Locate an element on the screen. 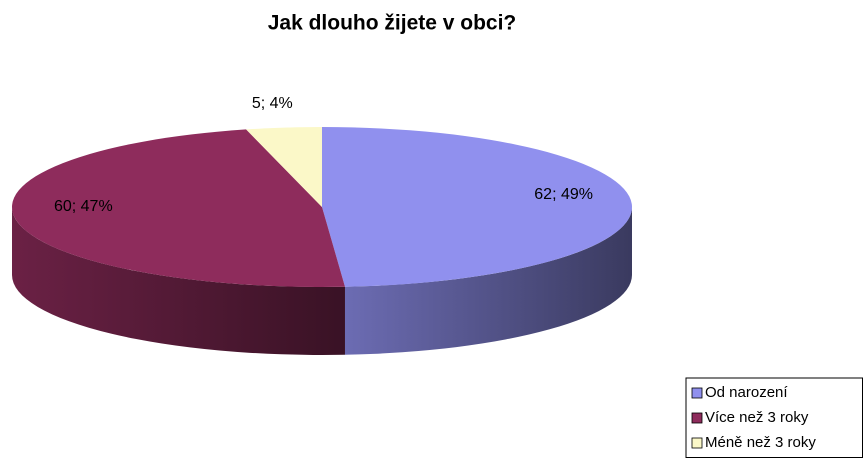  legend-label: Od narození is located at coordinates (746, 392).